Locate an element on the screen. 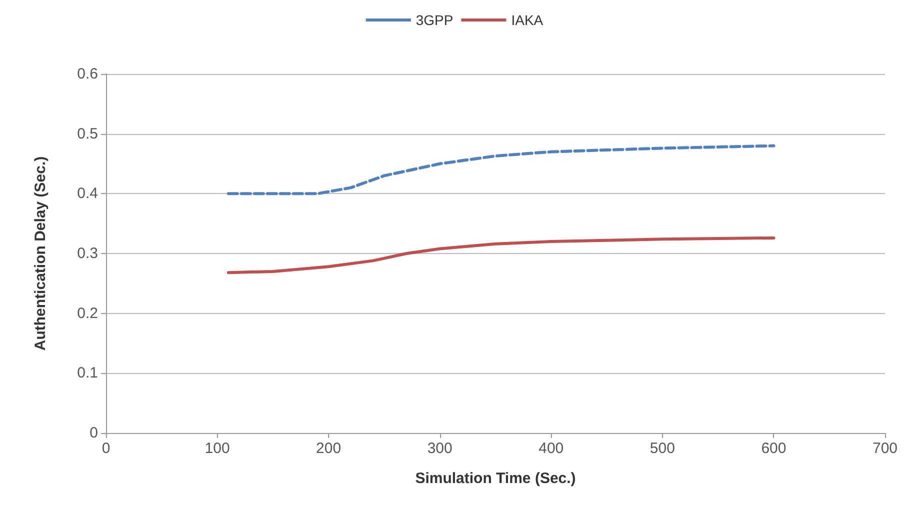 The width and height of the screenshot is (909, 521). y-tick-label: 0.3 is located at coordinates (87, 253).